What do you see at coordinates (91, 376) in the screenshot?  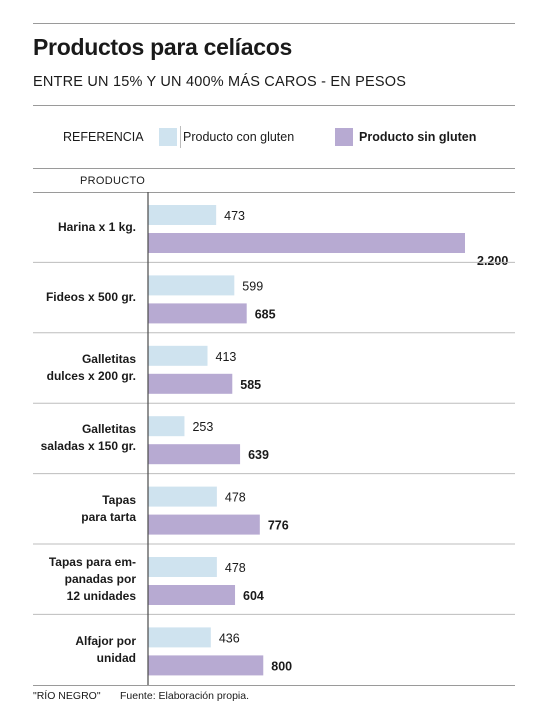 I see `category-label-line: dulces x 200 gr.` at bounding box center [91, 376].